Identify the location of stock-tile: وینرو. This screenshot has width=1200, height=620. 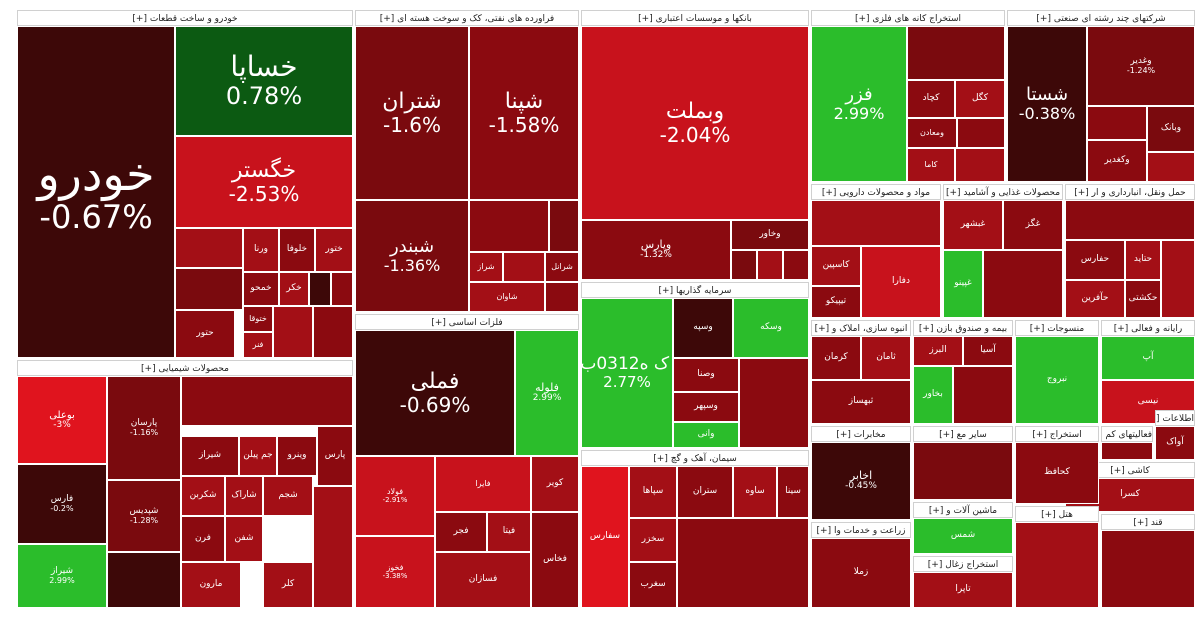
(297, 456).